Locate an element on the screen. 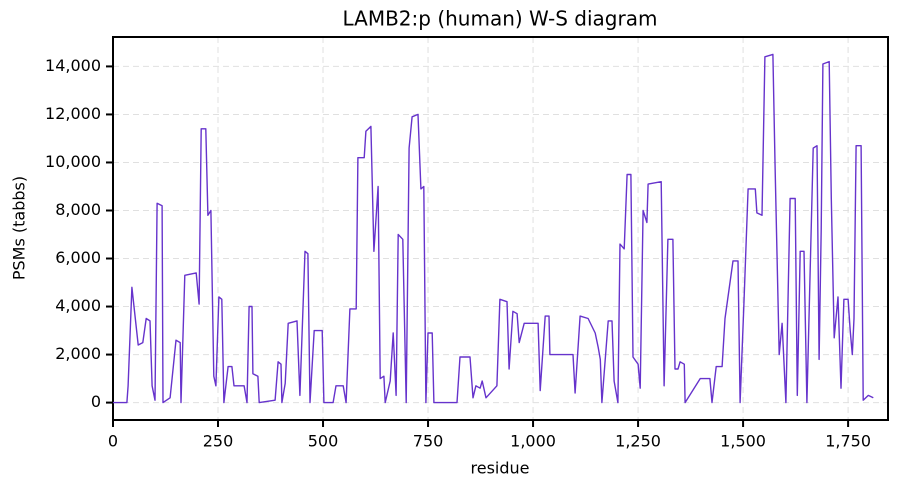 Image resolution: width=898 pixels, height=492 pixels. x-tick-label: 1,750 is located at coordinates (848, 441).